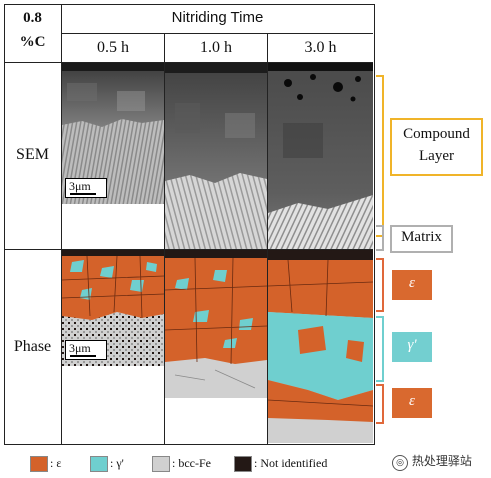 The image size is (491, 478). Describe the element at coordinates (32, 346) in the screenshot. I see `row-label-phase: Phase` at that location.